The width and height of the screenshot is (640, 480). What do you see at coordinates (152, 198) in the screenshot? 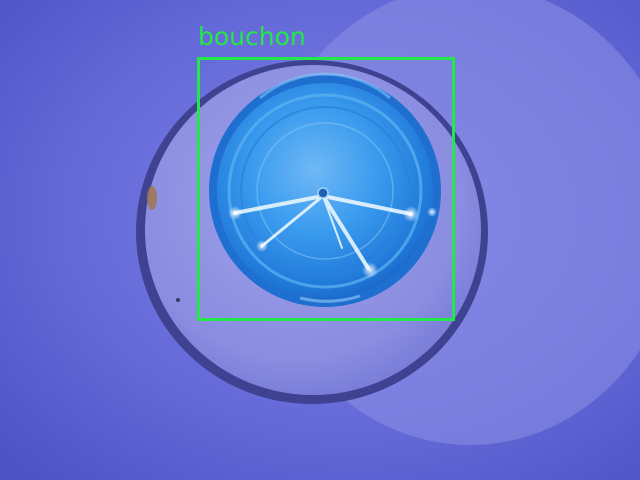
I see `rust-spot` at bounding box center [152, 198].